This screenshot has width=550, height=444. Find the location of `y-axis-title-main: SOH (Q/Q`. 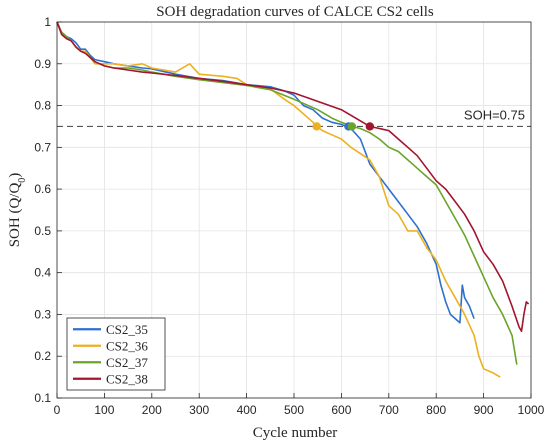

y-axis-title-main: SOH (Q/Q is located at coordinates (15, 215).